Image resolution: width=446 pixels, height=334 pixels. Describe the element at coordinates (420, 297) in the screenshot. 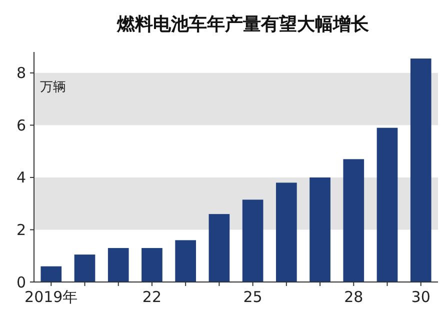

I see `x-tick-label: 30` at that location.